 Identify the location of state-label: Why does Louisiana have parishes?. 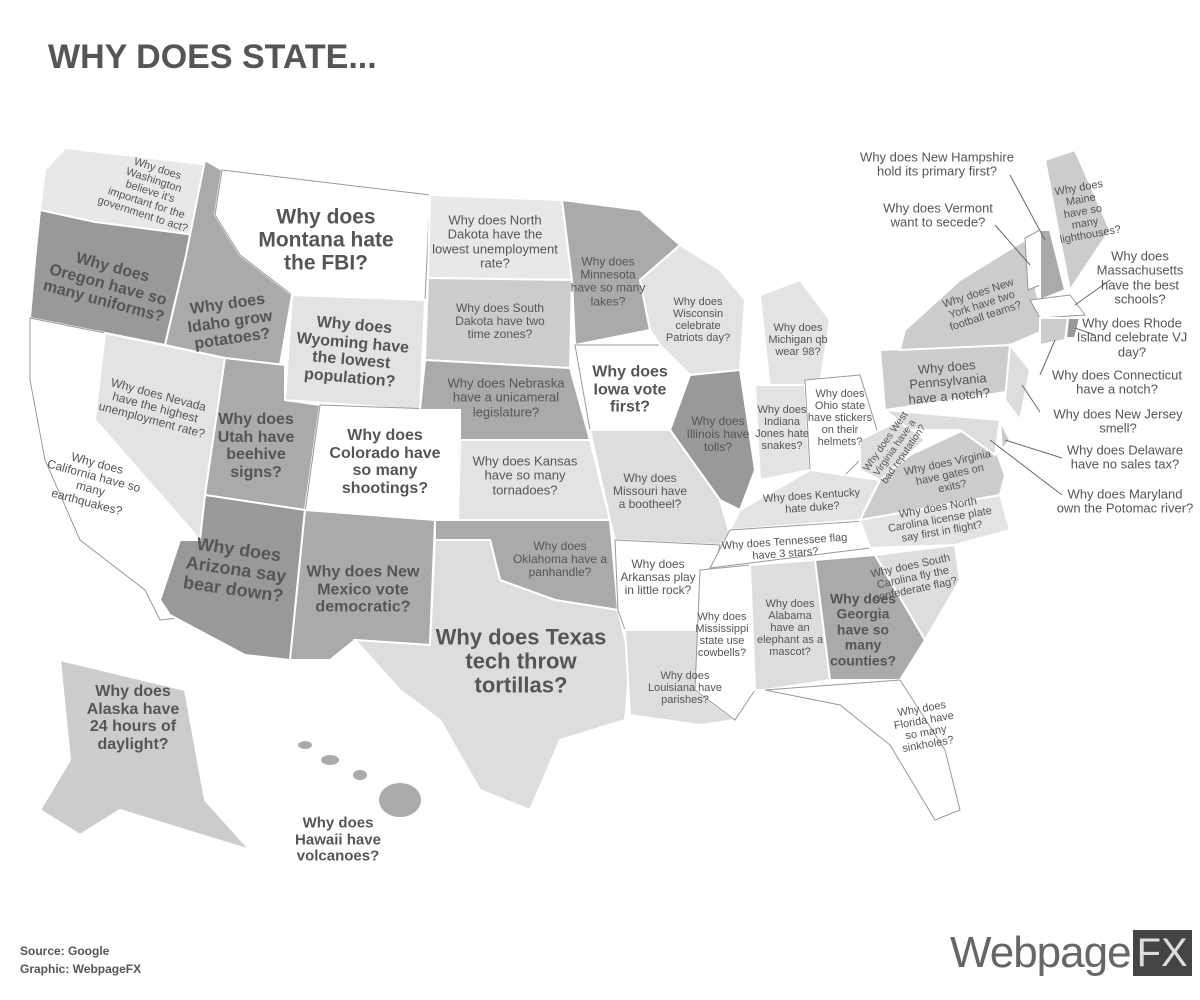
(684, 688).